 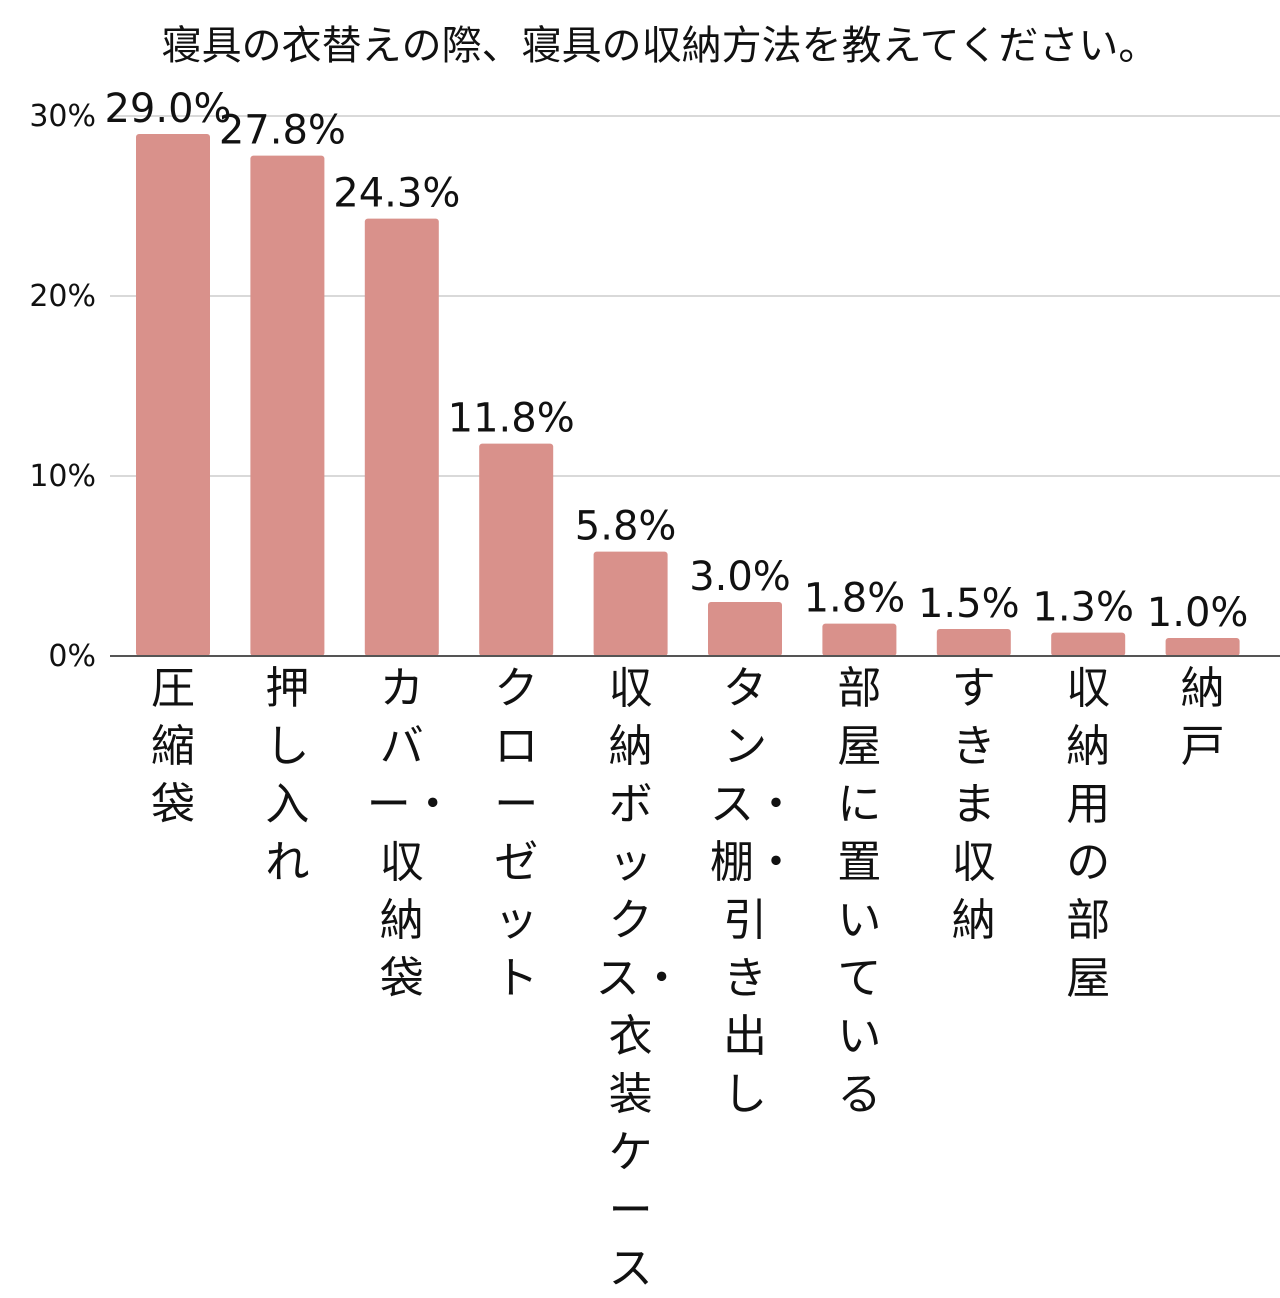 I want to click on y-tick-label: 20%, so click(x=62, y=296).